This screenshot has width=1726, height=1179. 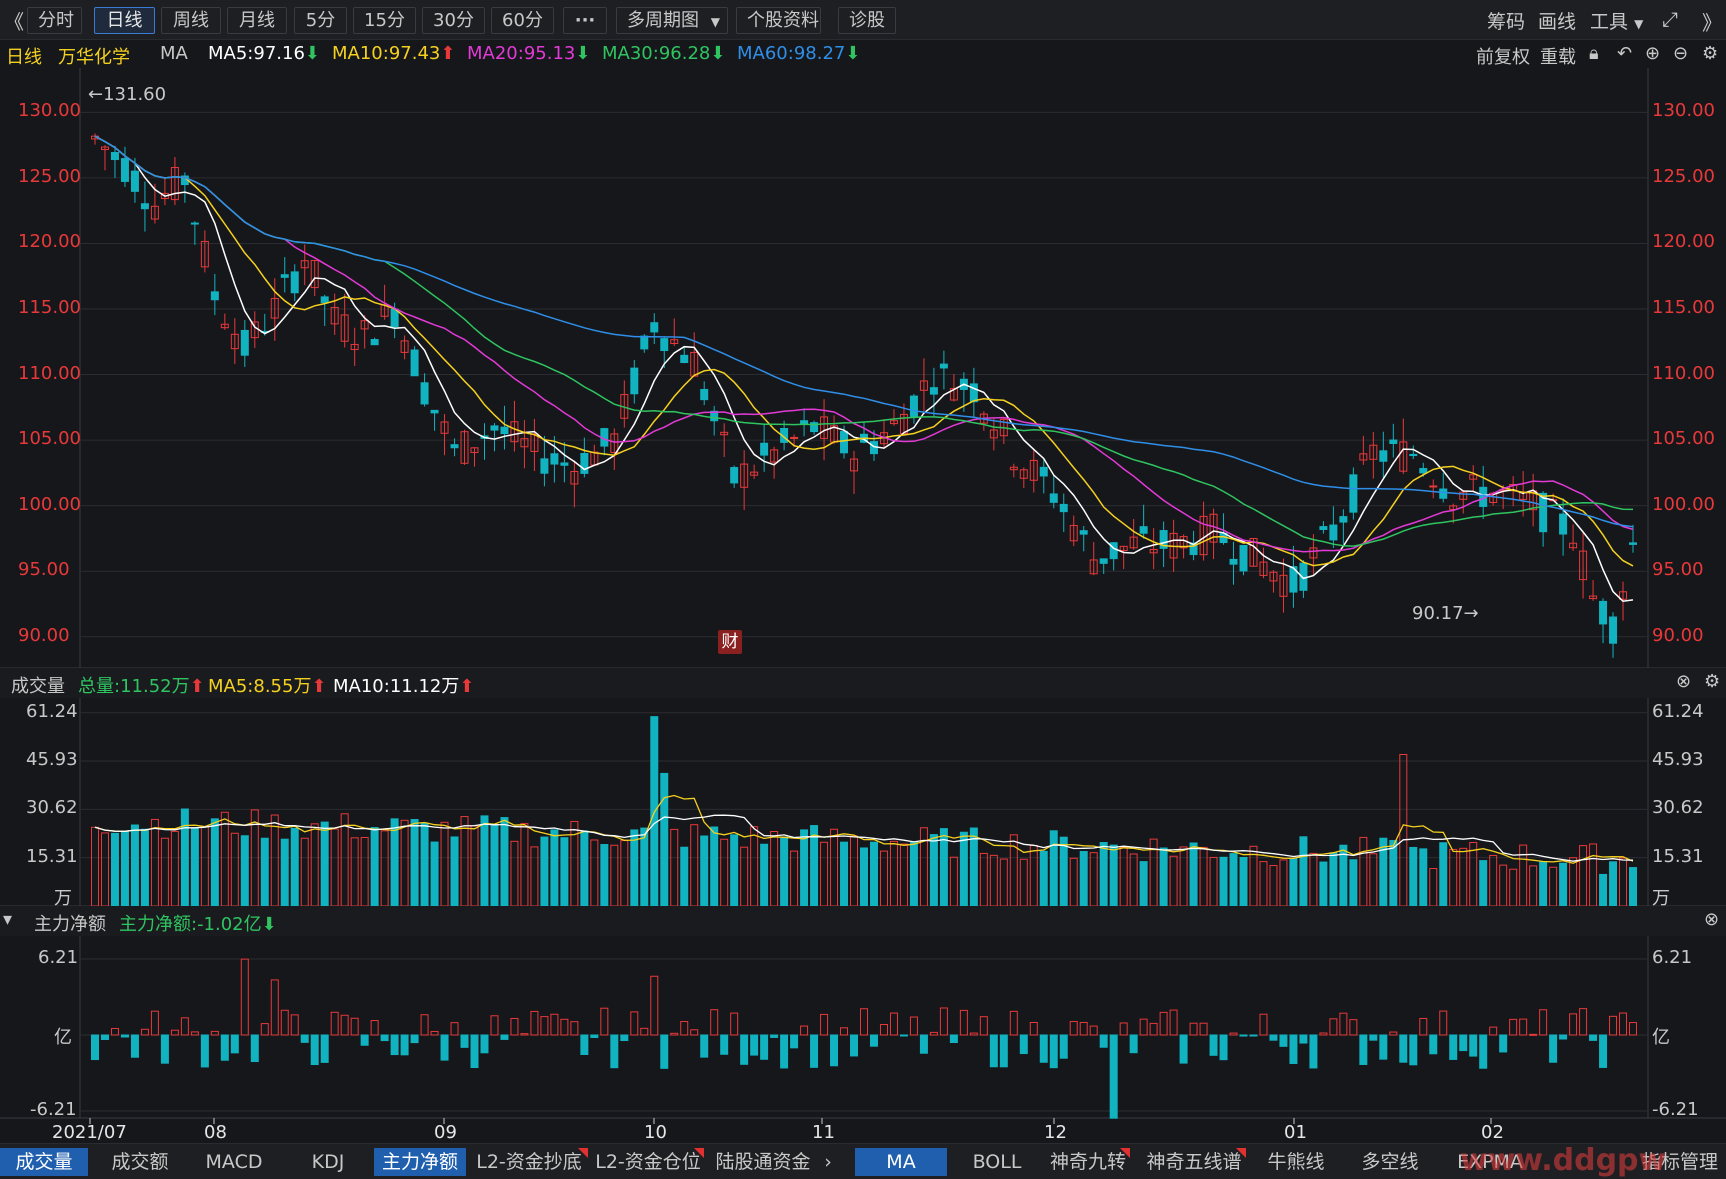 What do you see at coordinates (672, 20) in the screenshot?
I see `multi-period-dropdown: 多周期图 ▼` at bounding box center [672, 20].